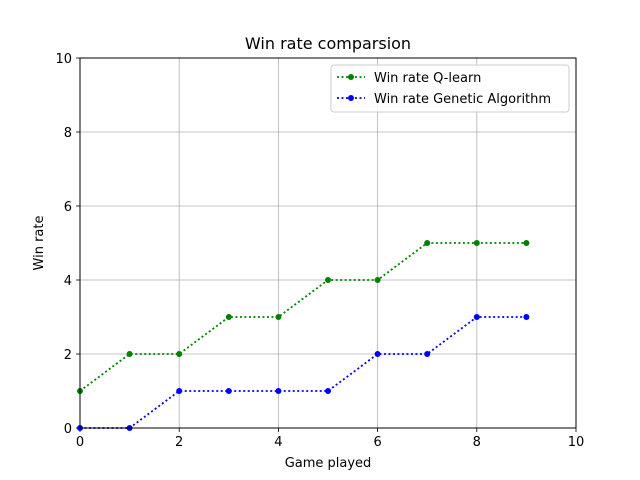 This screenshot has width=640, height=480. I want to click on y-tick-label: 2, so click(68, 355).